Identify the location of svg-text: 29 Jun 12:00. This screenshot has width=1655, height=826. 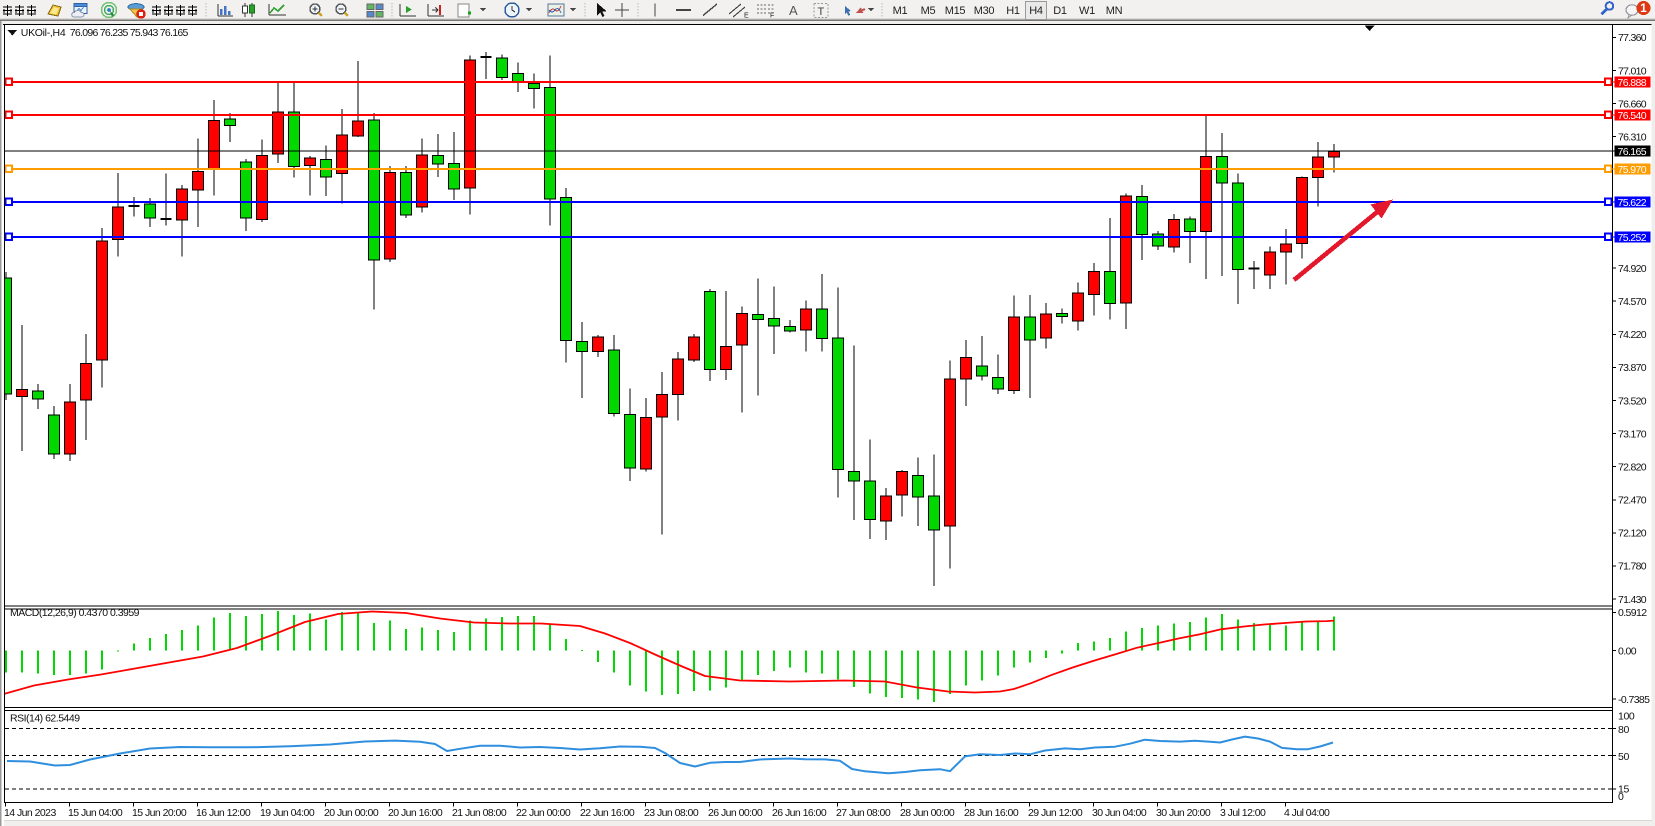
(1055, 813).